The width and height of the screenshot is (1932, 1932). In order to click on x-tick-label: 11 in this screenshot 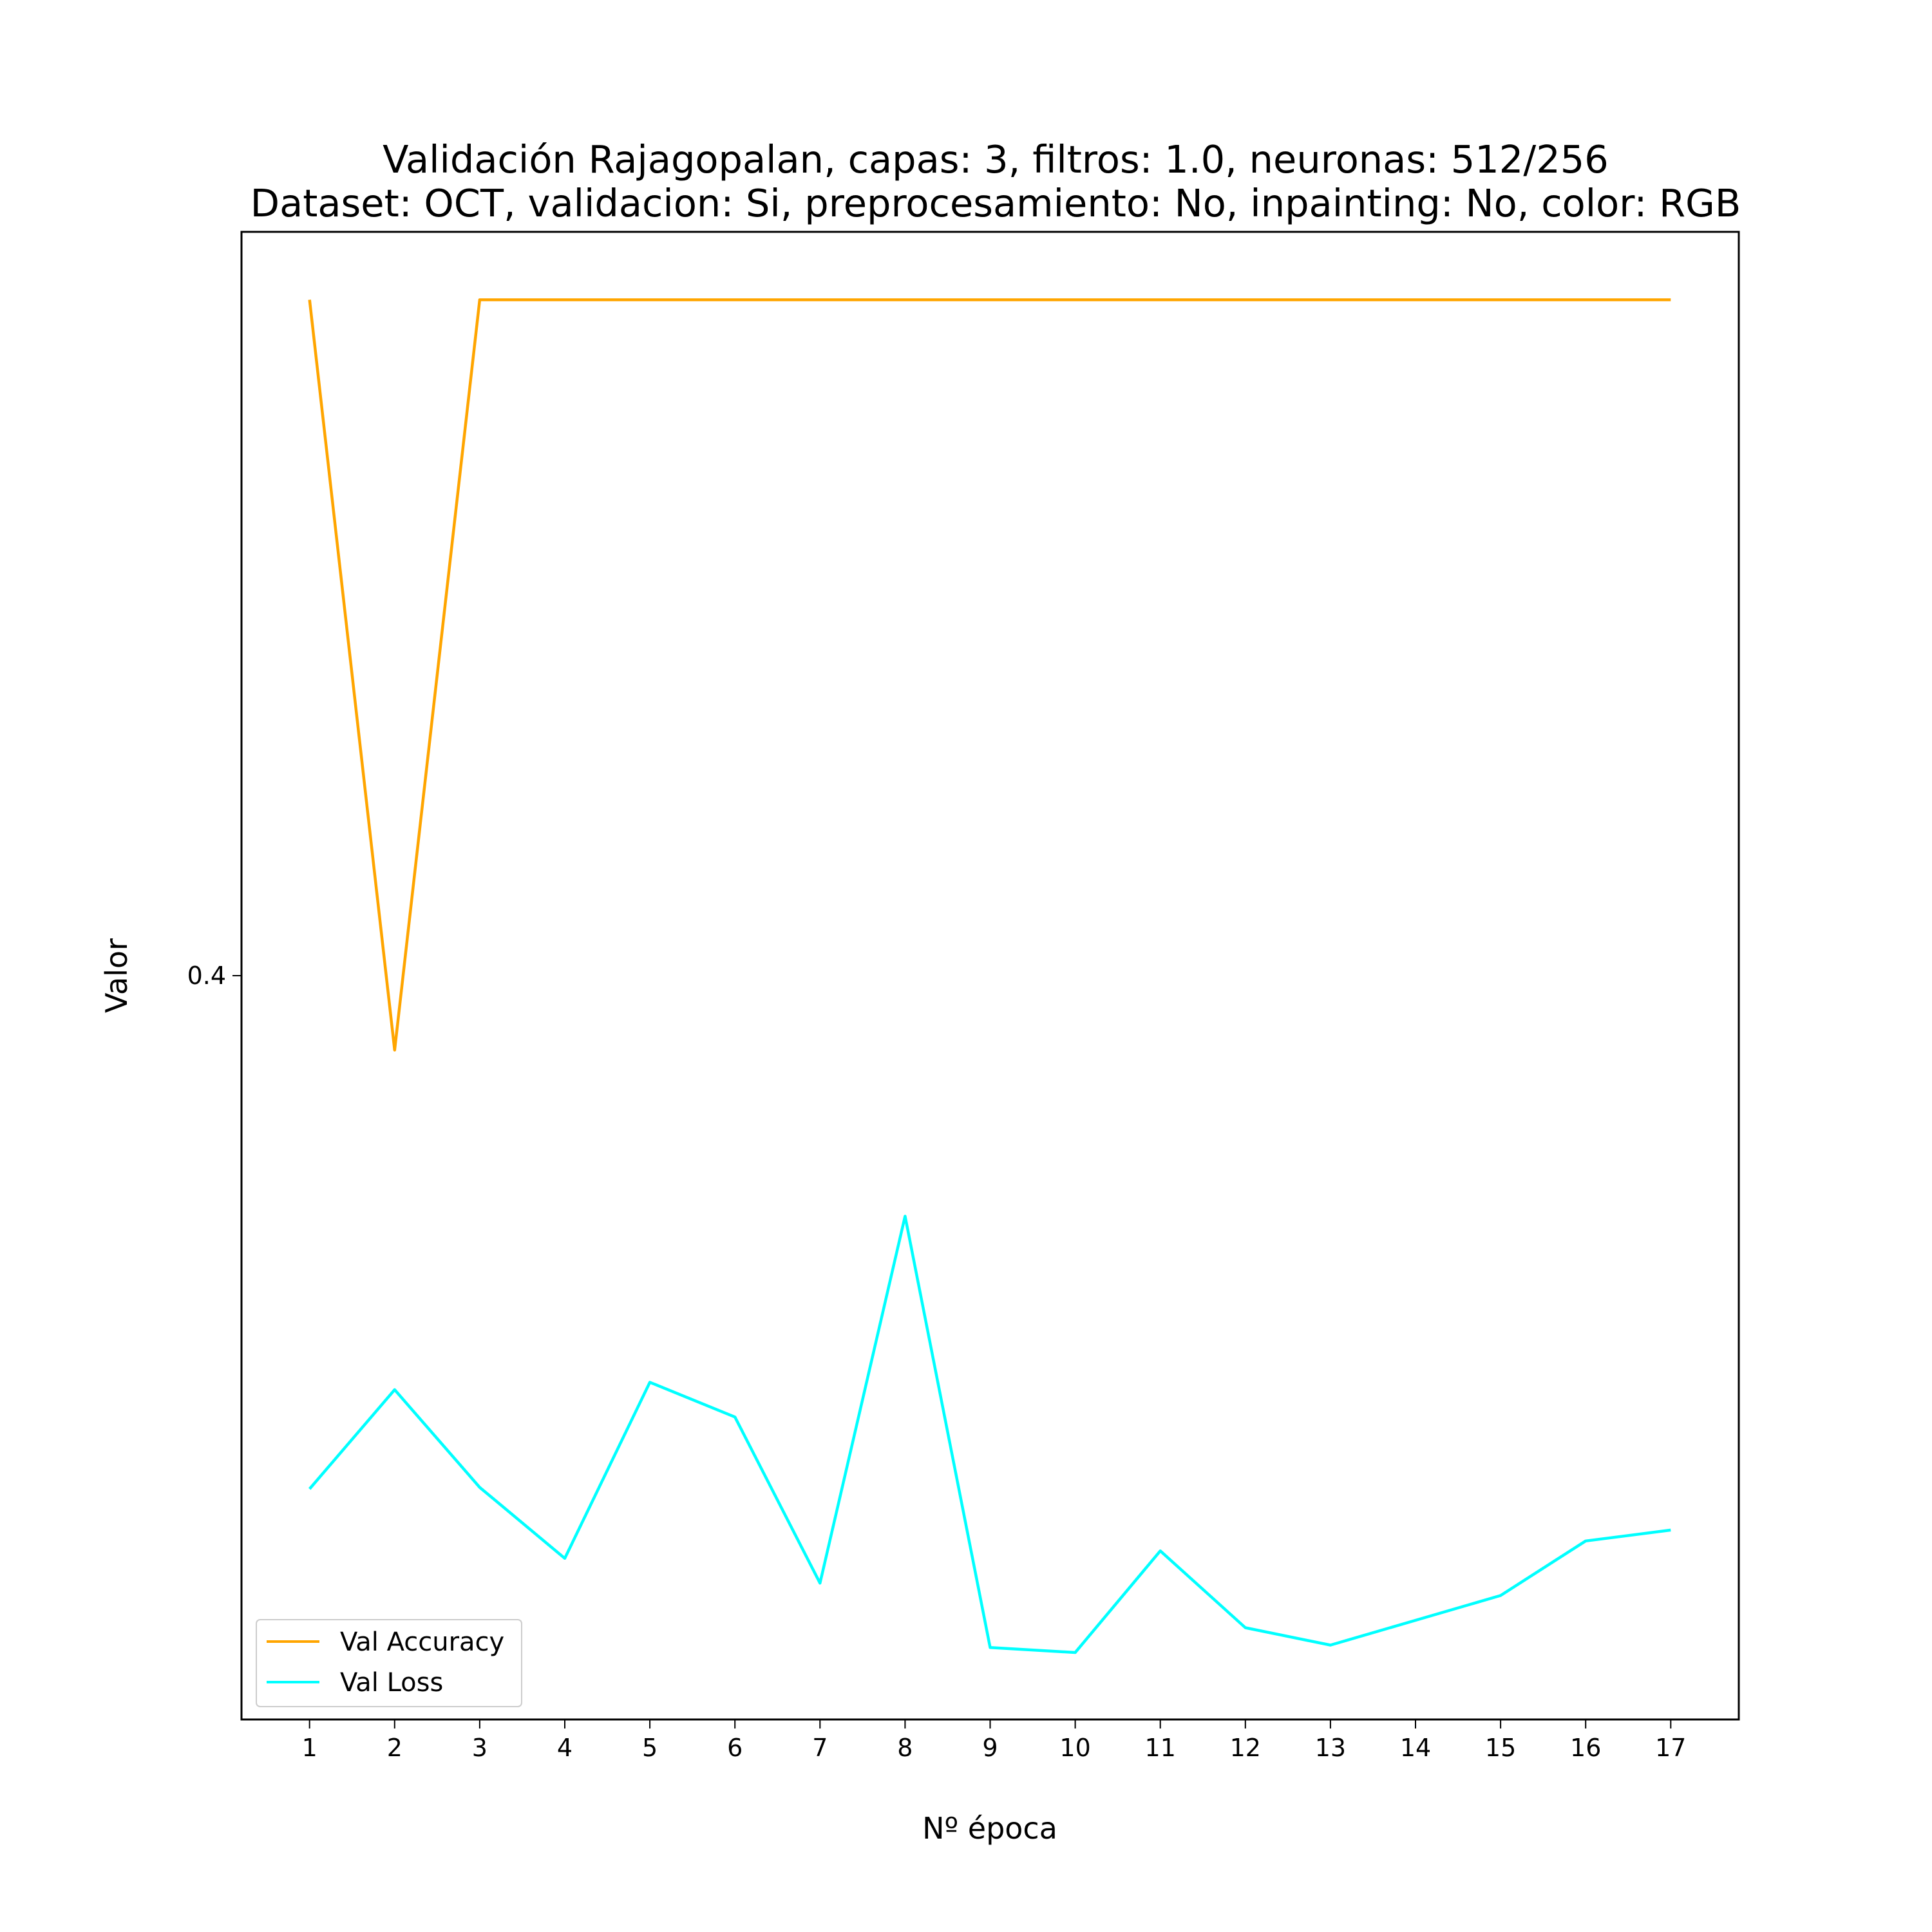, I will do `click(1160, 1748)`.